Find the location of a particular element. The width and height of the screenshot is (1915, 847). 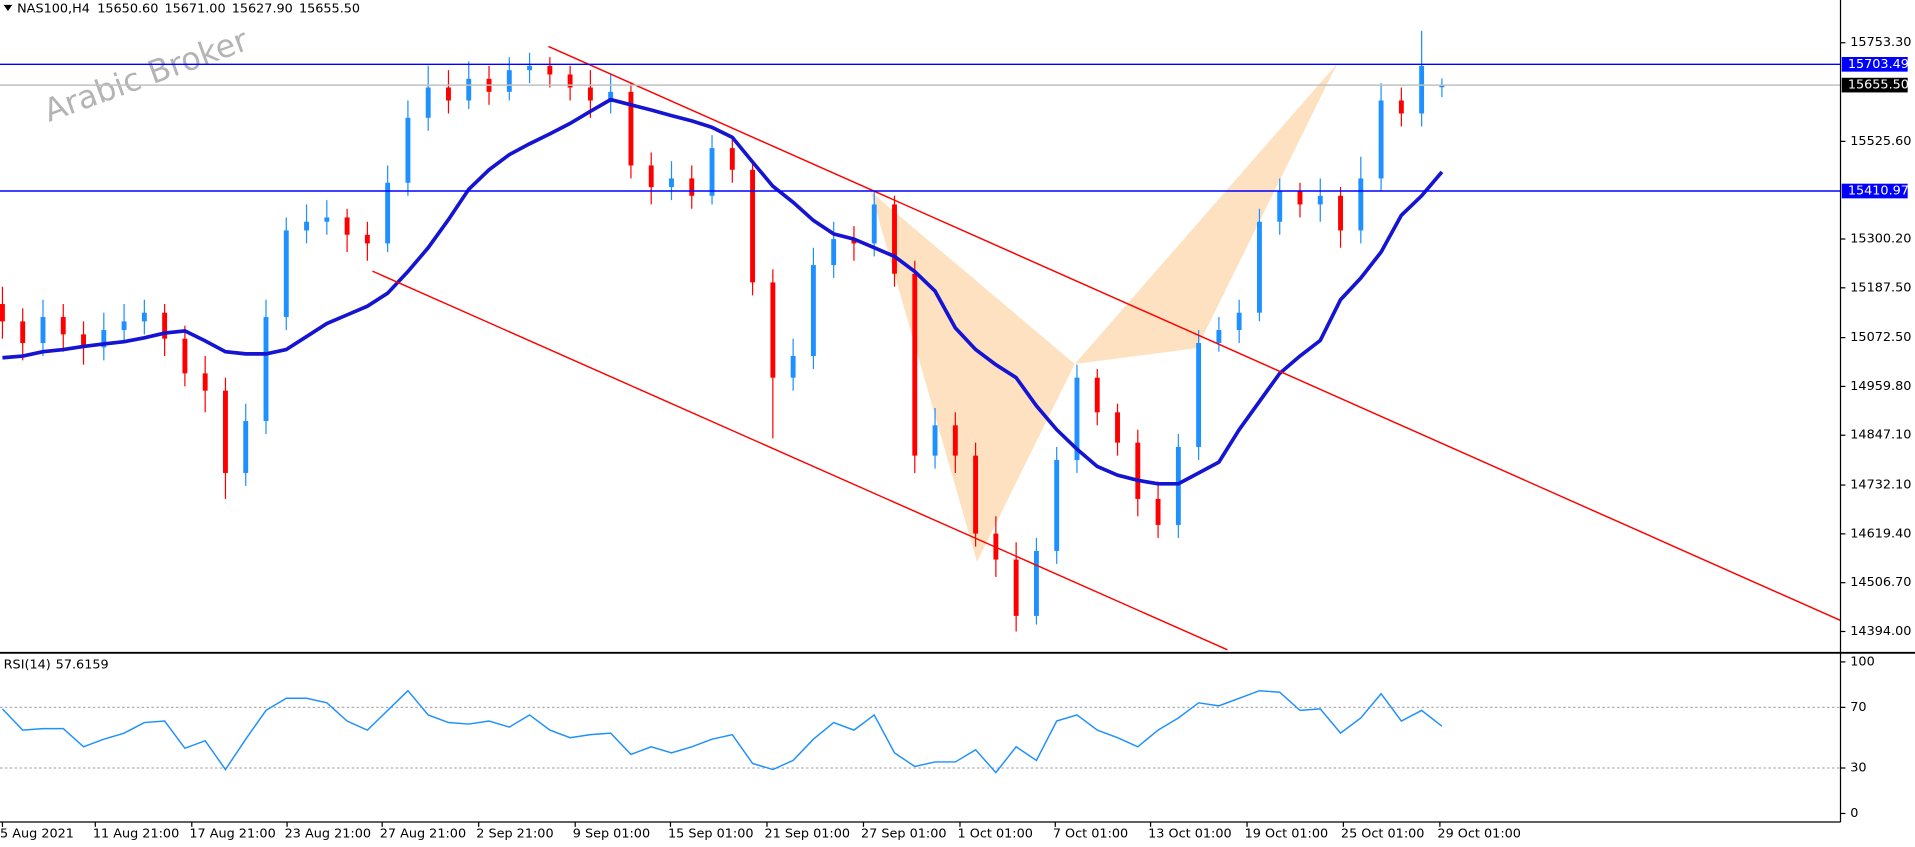

x-tick-label: 2 Sep 21:00 is located at coordinates (514, 834).